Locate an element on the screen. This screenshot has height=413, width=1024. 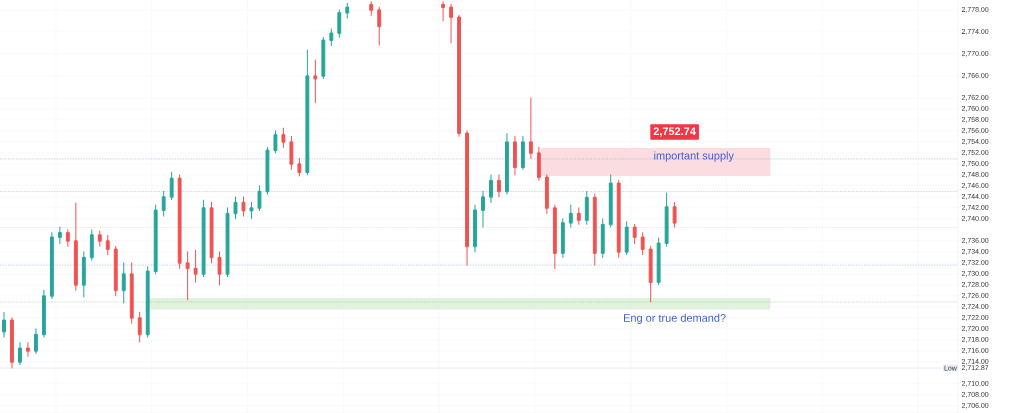
band-label: important supply is located at coordinates (694, 156).